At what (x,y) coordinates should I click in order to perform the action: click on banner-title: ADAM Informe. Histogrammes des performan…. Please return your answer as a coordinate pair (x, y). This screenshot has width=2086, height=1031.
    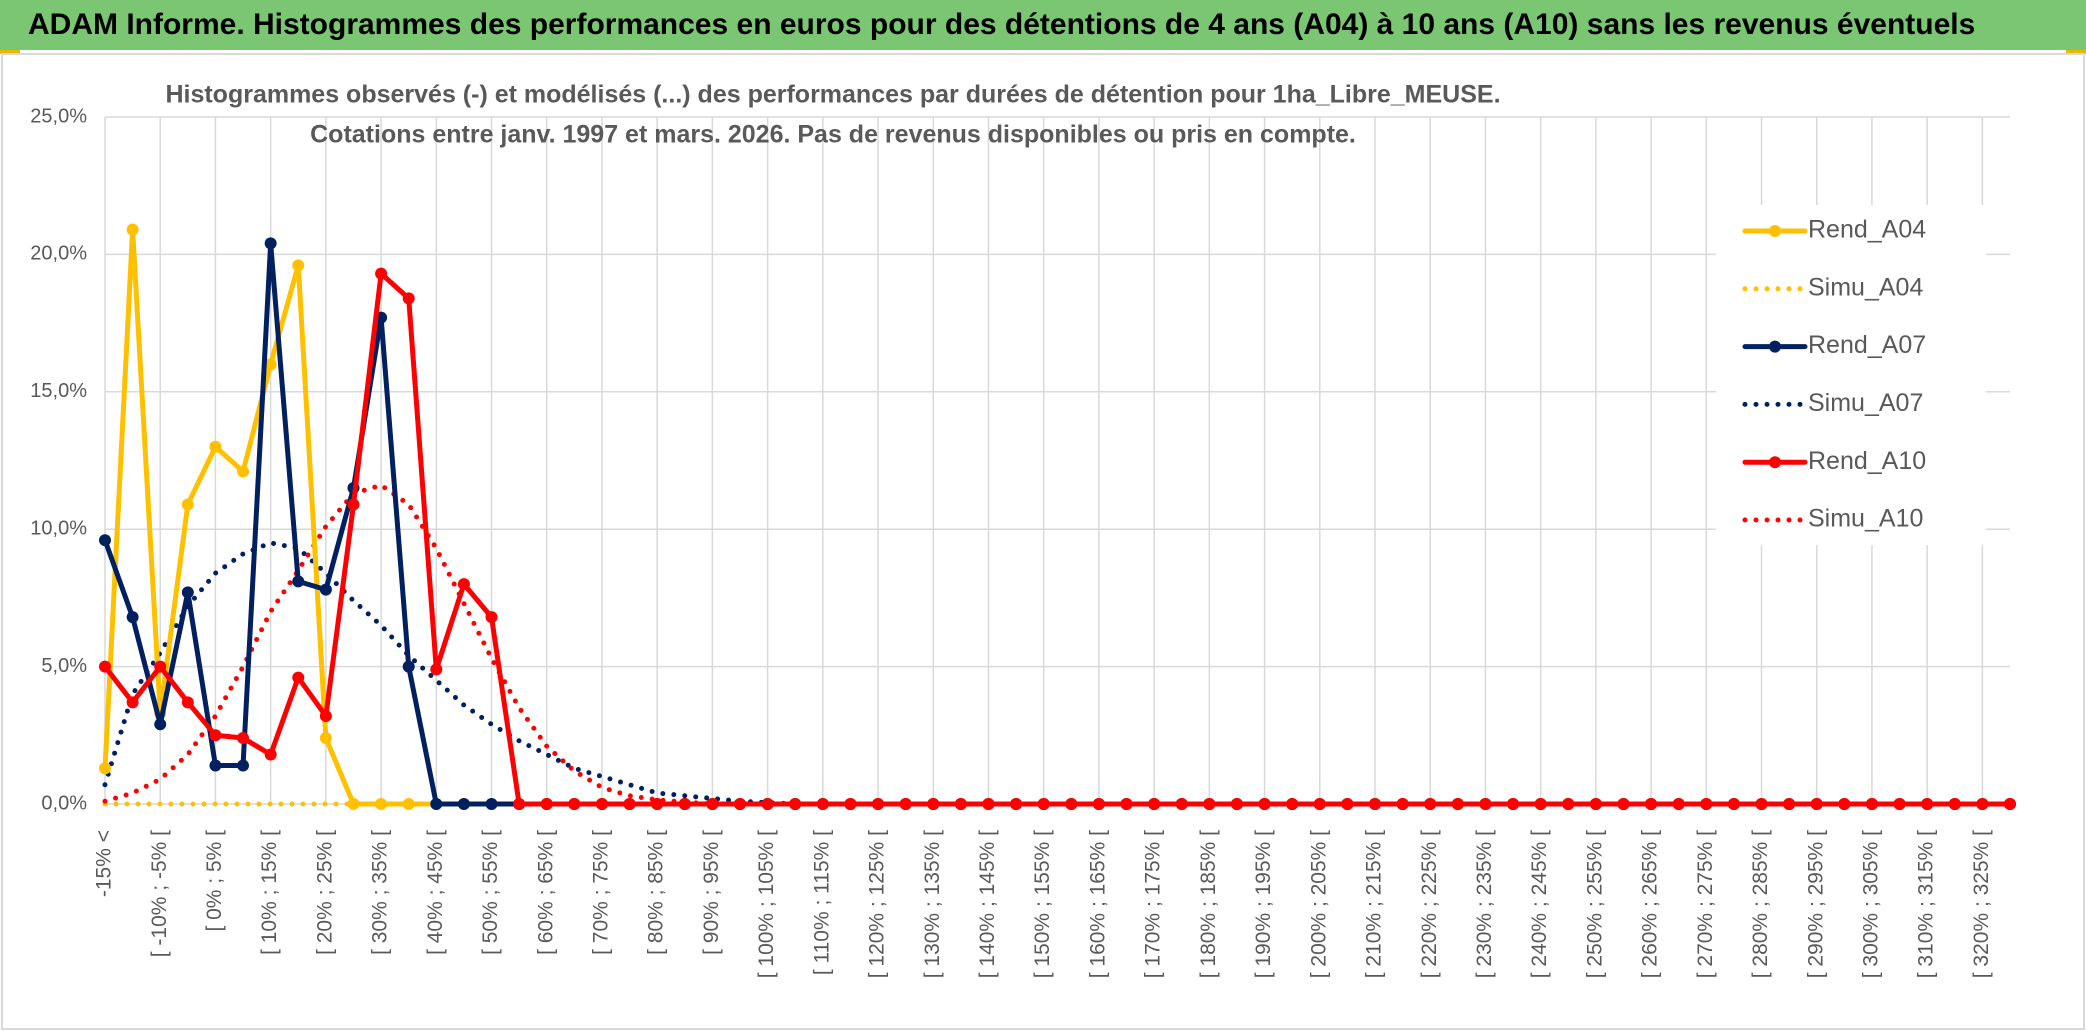
    Looking at the image, I should click on (1001, 24).